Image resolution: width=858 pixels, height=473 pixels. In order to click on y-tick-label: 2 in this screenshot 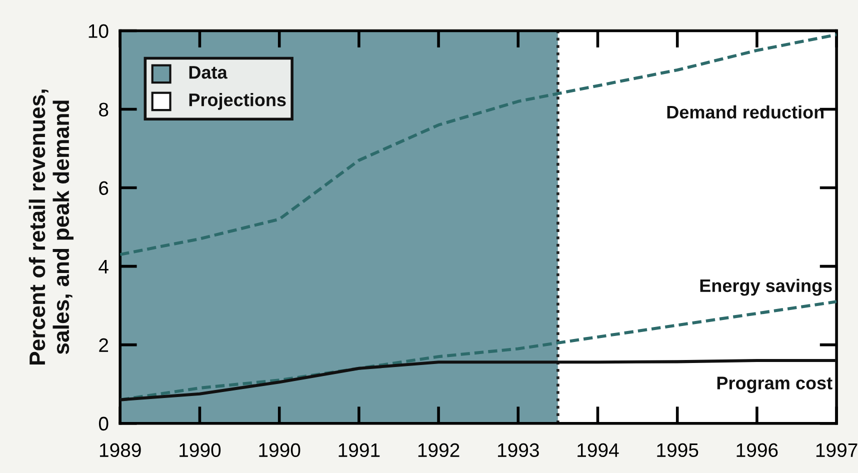, I will do `click(103, 345)`.